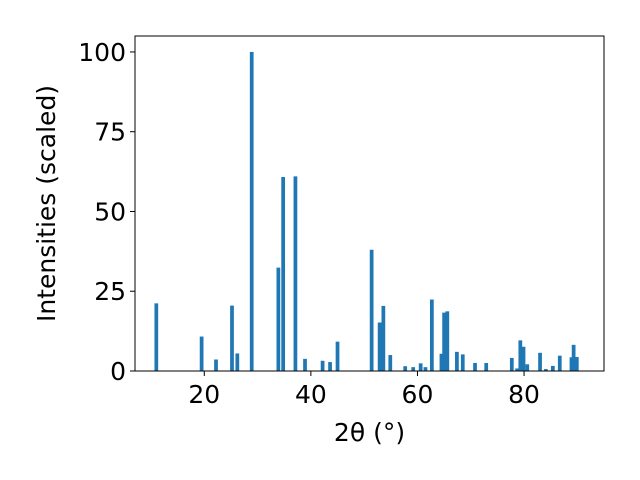 The height and width of the screenshot is (480, 640). What do you see at coordinates (110, 211) in the screenshot?
I see `y-tick-label: 50` at bounding box center [110, 211].